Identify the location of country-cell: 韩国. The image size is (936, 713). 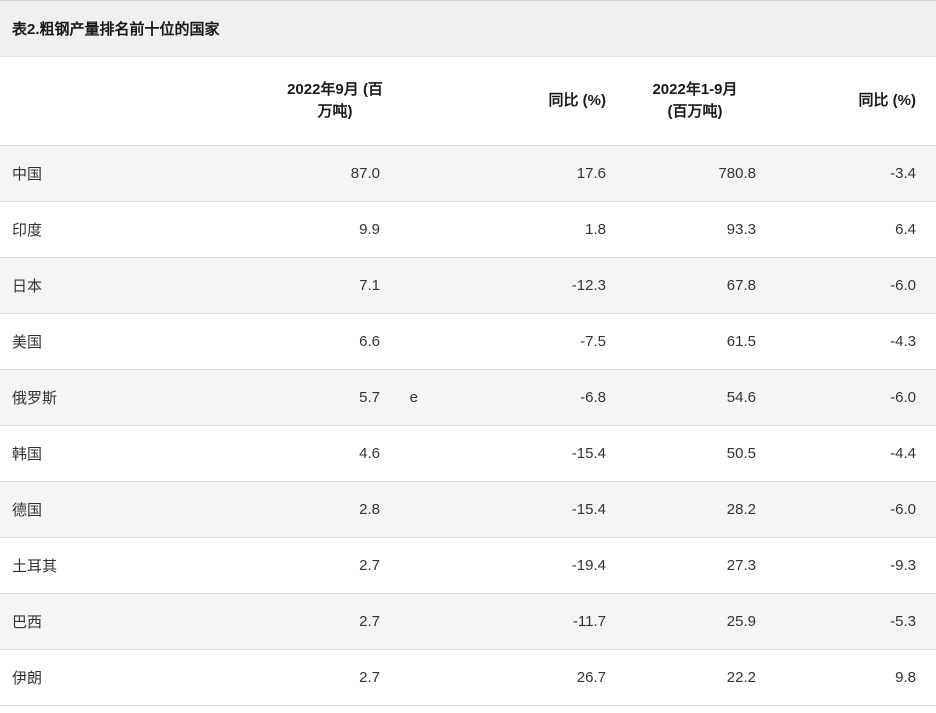
(120, 453).